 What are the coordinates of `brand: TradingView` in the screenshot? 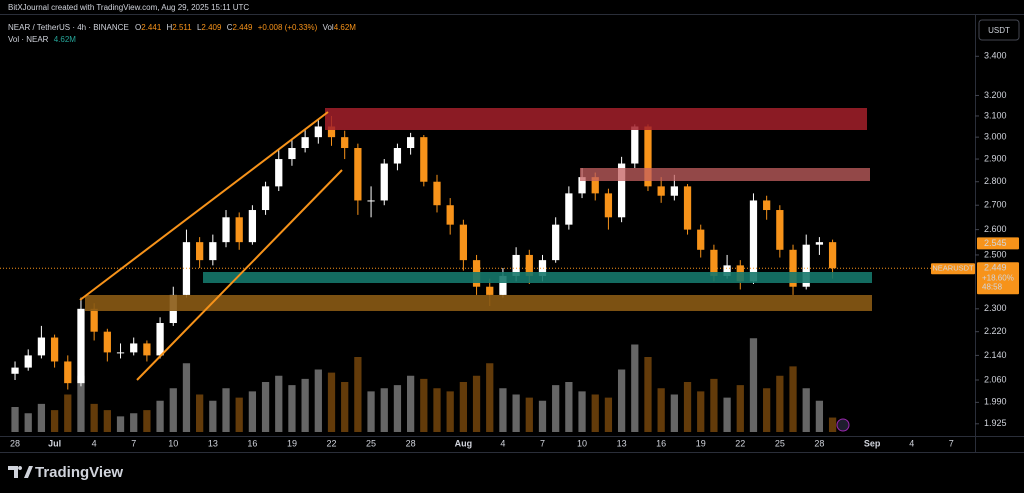 It's located at (79, 472).